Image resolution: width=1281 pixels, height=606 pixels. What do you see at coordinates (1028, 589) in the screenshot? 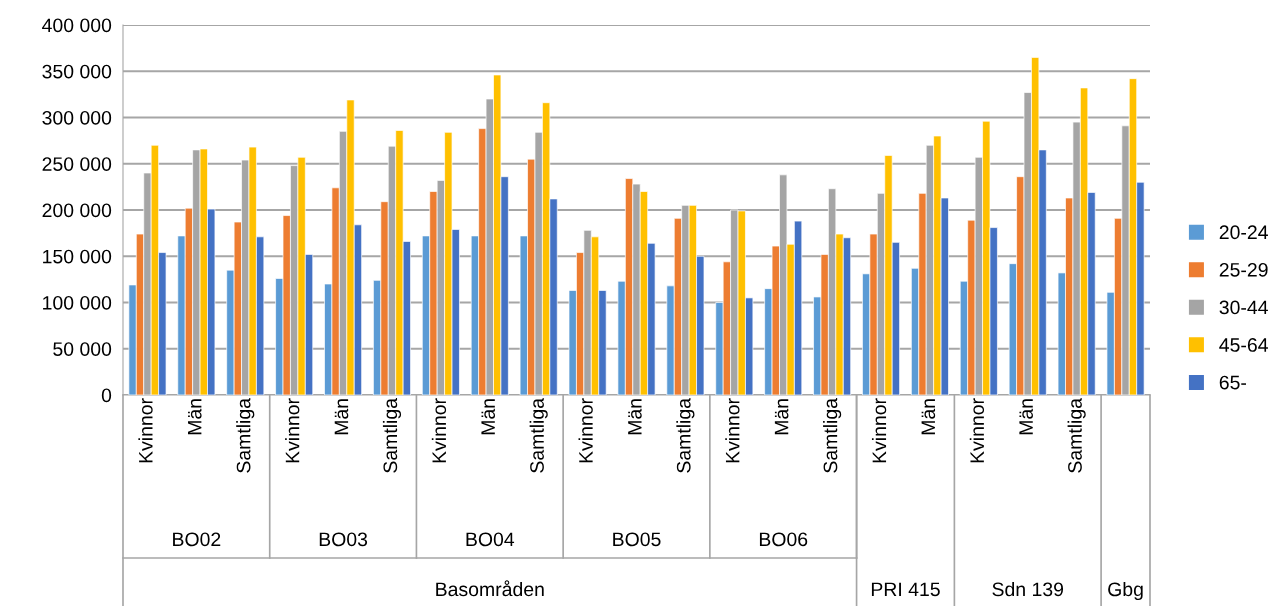
I see `text: Sdn 139` at bounding box center [1028, 589].